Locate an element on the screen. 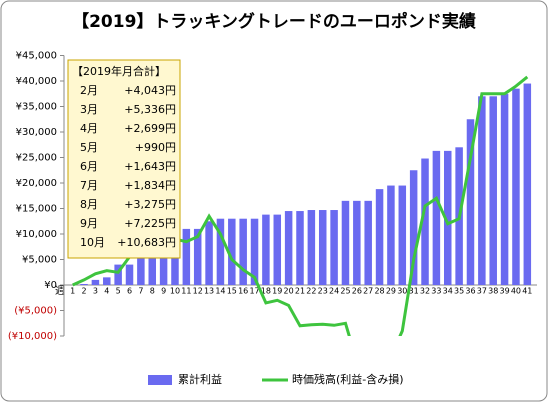  x-tick-label: 17 is located at coordinates (254, 291).